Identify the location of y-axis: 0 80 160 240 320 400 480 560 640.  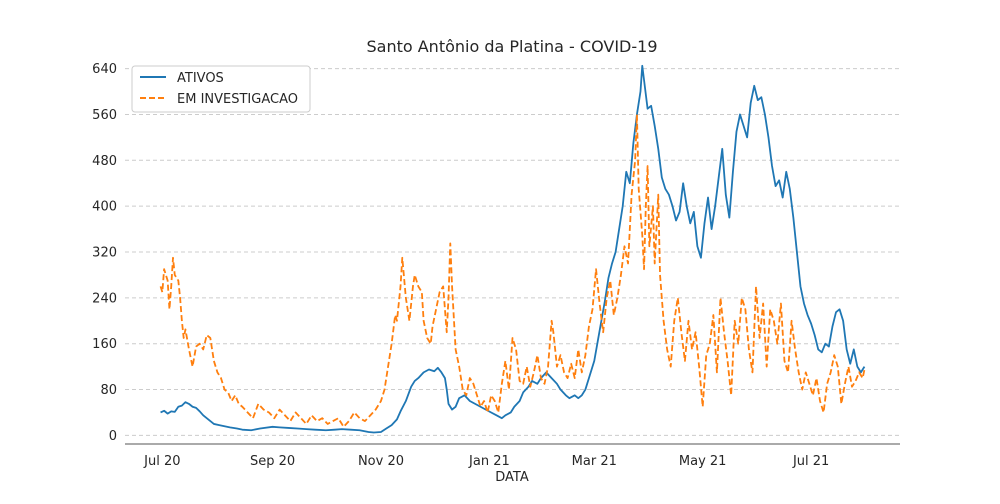
(104, 253).